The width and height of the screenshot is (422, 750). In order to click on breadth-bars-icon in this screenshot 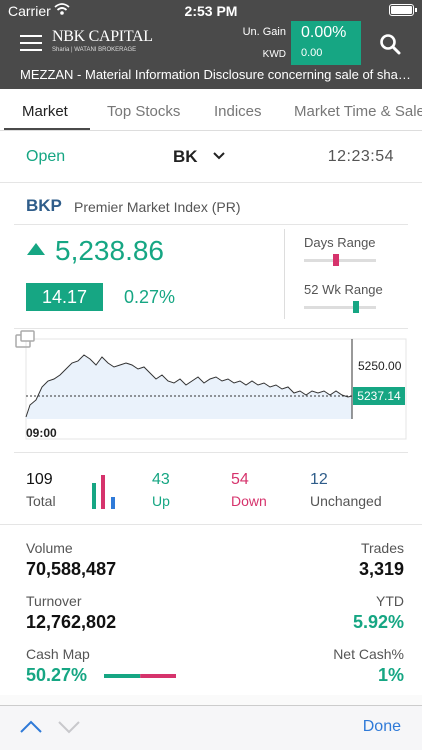, I will do `click(103, 492)`.